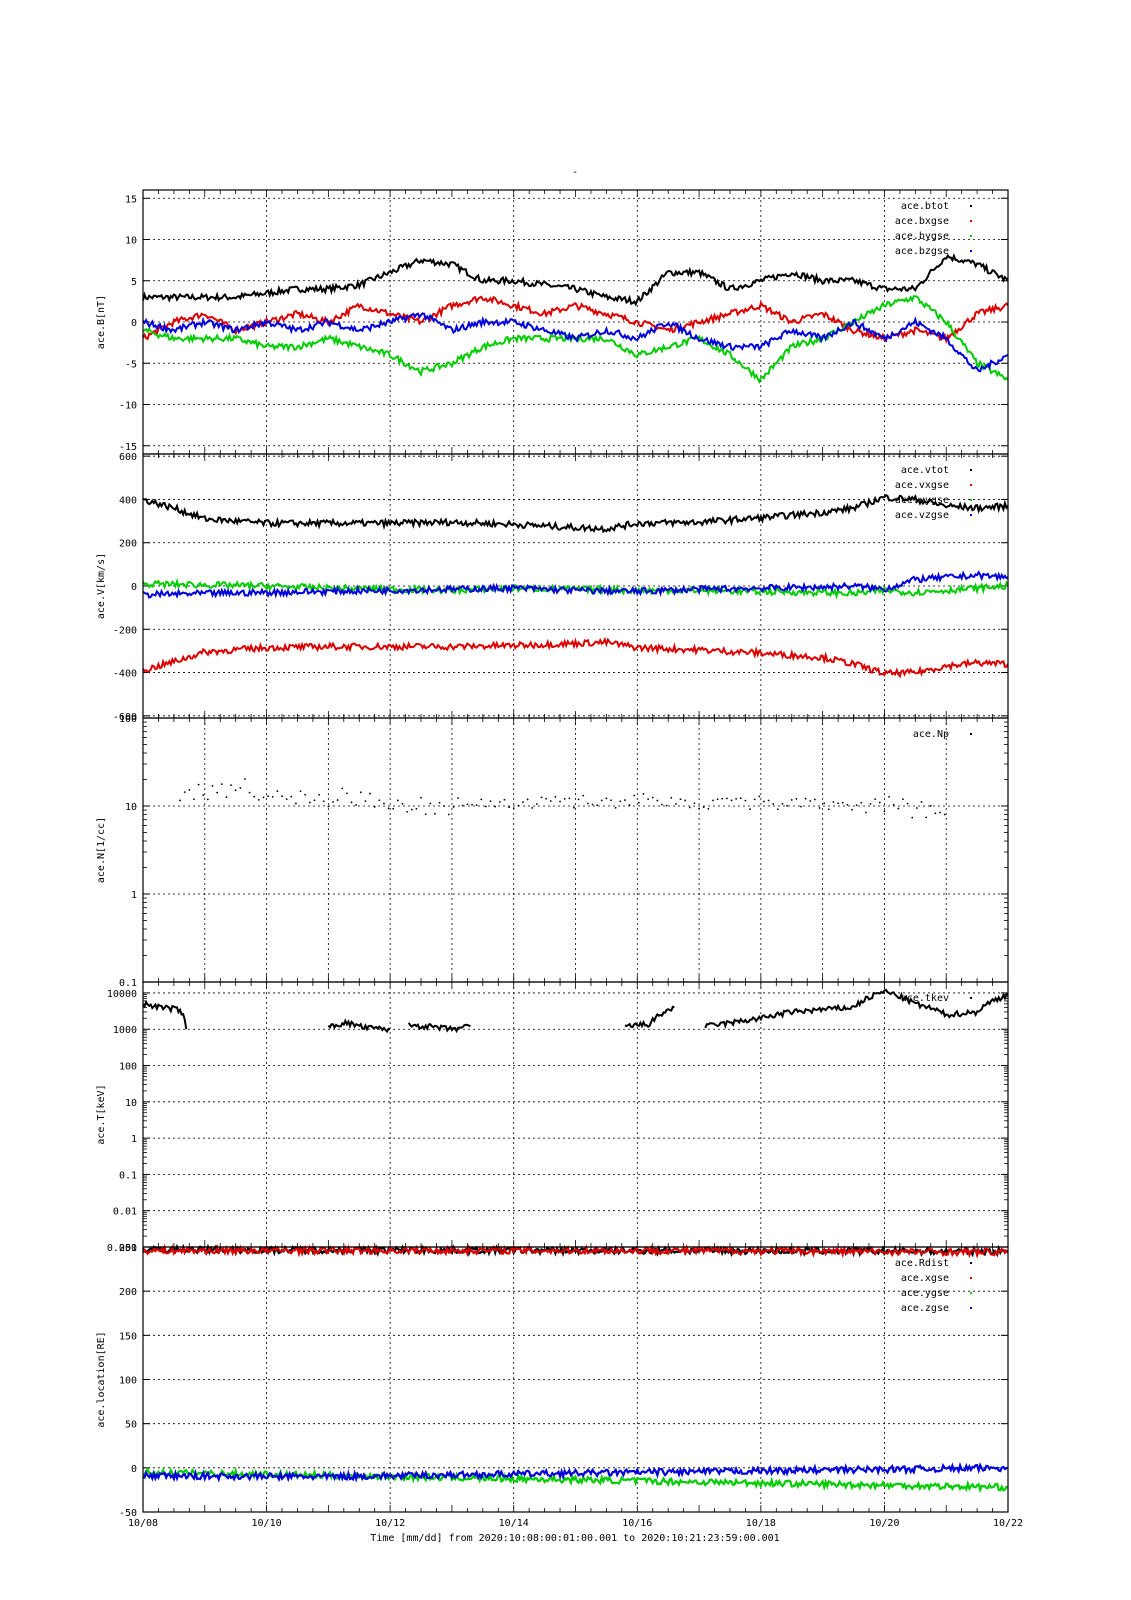 The width and height of the screenshot is (1131, 1600). What do you see at coordinates (125, 674) in the screenshot?
I see `y-tick-label: -400` at bounding box center [125, 674].